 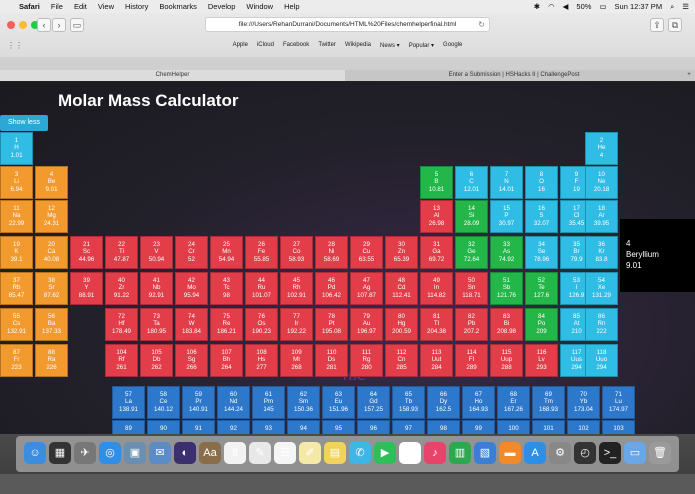 I want to click on element-cell: 116 Lv 293, so click(x=541, y=360).